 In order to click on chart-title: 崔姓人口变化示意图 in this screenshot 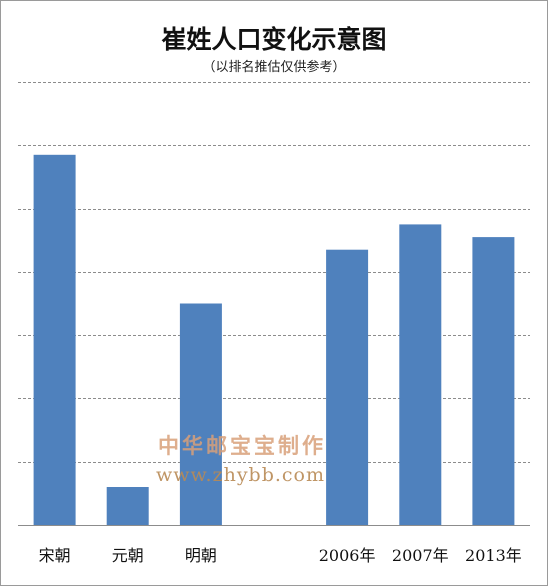, I will do `click(274, 39)`.